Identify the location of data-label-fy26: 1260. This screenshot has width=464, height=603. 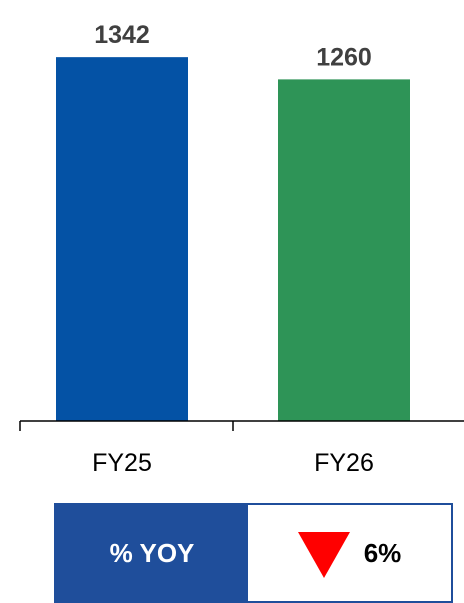
(344, 57).